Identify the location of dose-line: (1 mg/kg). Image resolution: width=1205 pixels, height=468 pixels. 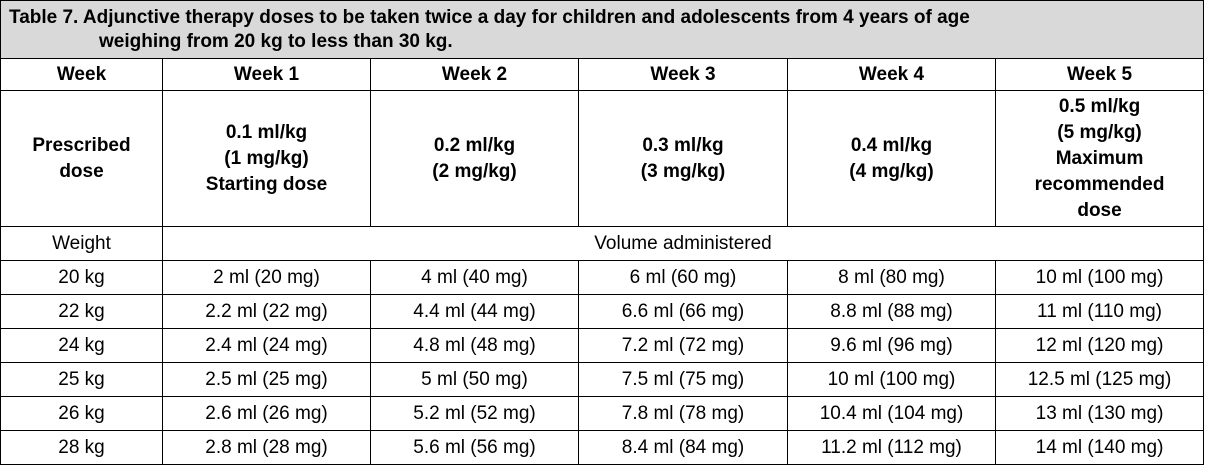
(266, 158).